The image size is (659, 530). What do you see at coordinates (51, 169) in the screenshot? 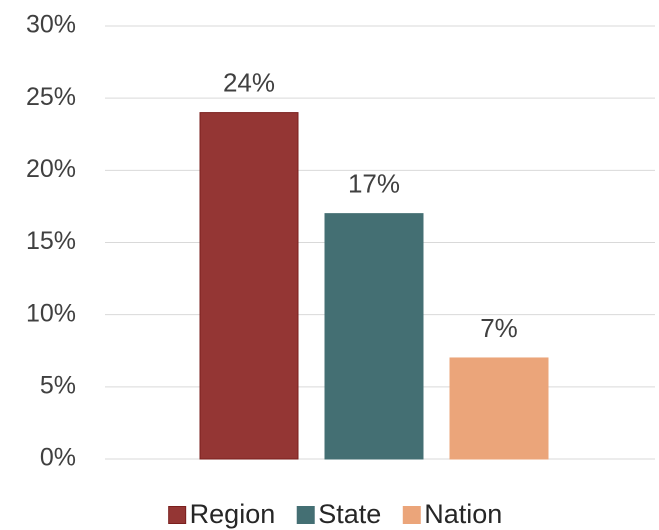
I see `y-tick-label: 20%` at bounding box center [51, 169].